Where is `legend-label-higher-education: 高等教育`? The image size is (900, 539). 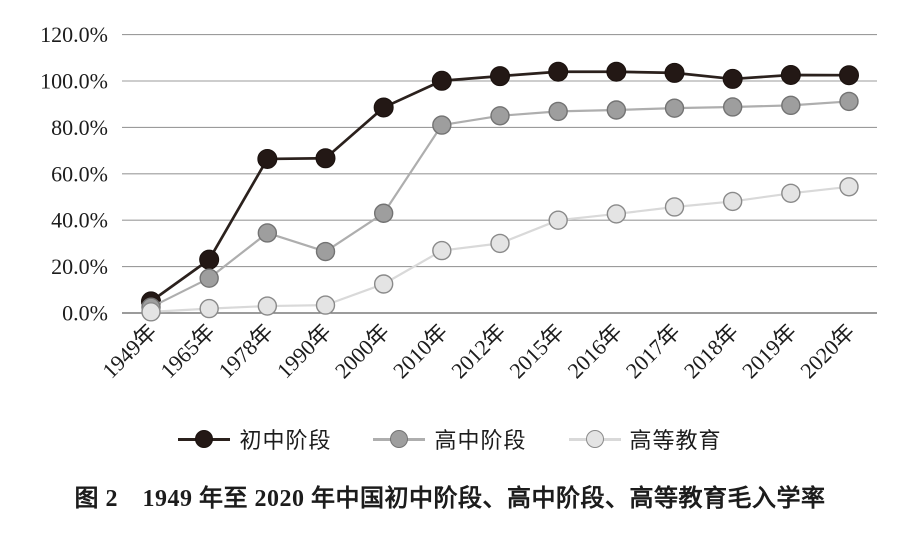
legend-label-higher-education: 高等教育 is located at coordinates (675, 440).